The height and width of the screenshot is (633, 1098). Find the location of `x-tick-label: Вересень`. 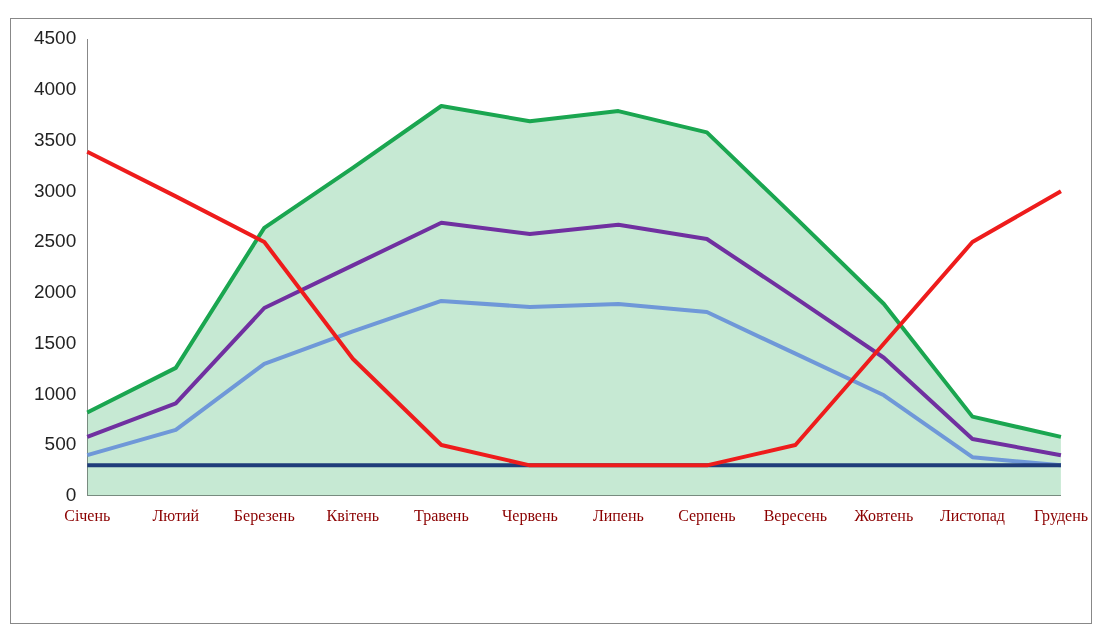

x-tick-label: Вересень is located at coordinates (795, 515).